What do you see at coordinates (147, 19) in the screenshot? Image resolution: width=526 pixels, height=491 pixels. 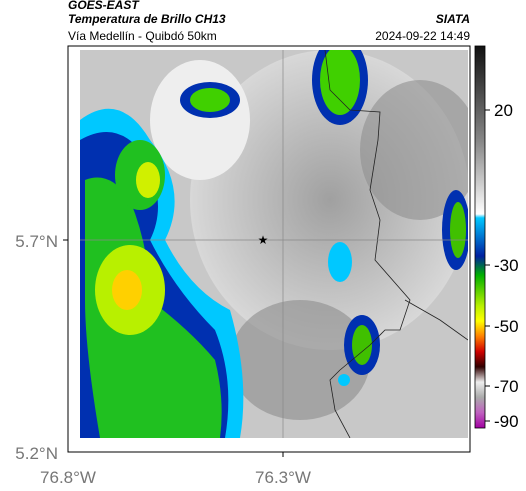 I see `title: Temperatura de Brillo CH13` at bounding box center [147, 19].